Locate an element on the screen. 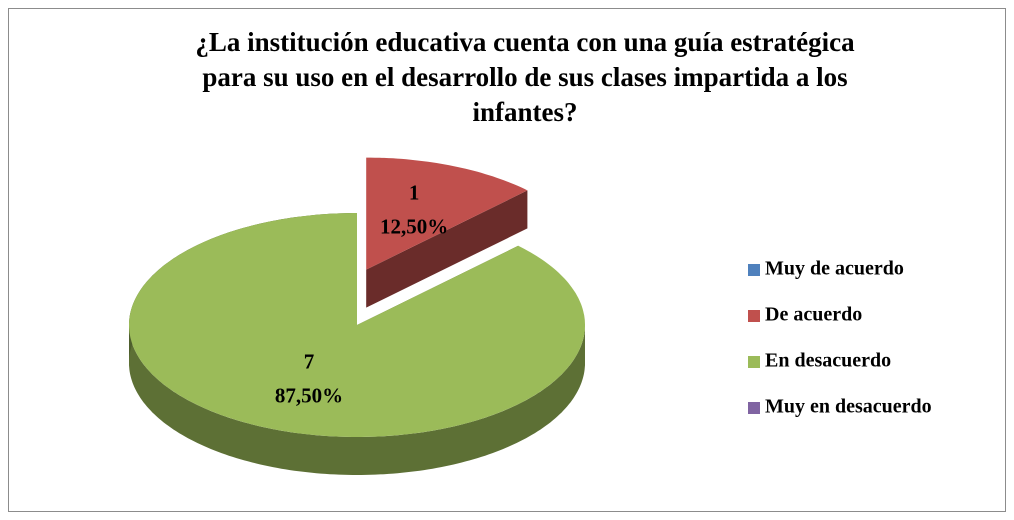 The height and width of the screenshot is (520, 1014). pie-slice is located at coordinates (447, 213).